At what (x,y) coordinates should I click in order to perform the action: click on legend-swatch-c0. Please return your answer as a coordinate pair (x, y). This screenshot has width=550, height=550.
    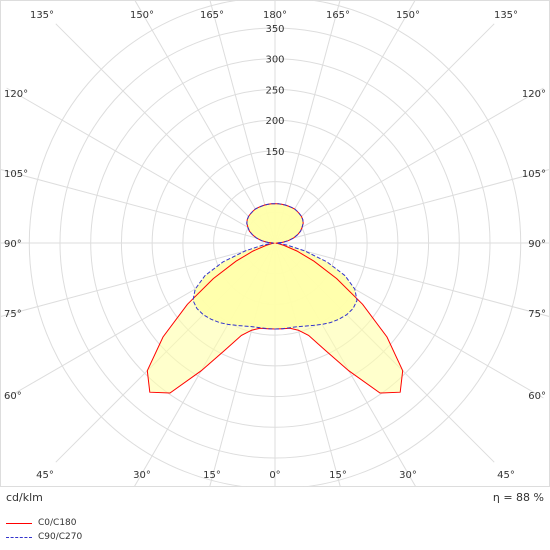
    Looking at the image, I should click on (19, 523).